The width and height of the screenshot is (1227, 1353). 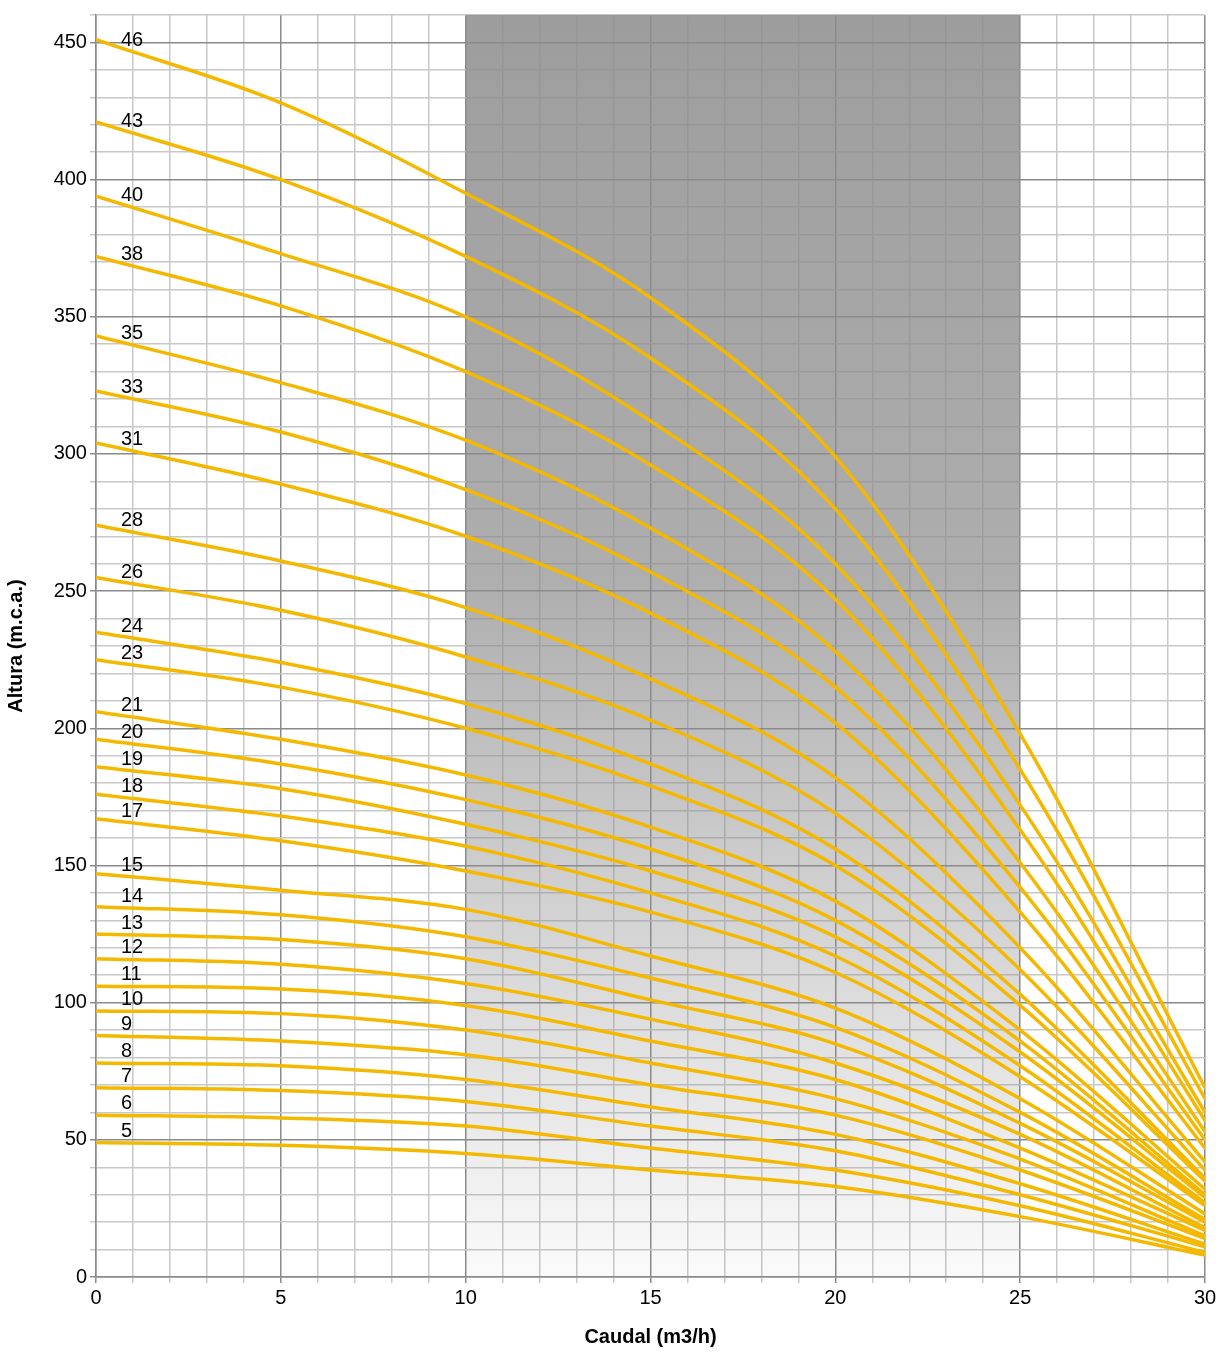 I want to click on series-label: 9, so click(x=126, y=1023).